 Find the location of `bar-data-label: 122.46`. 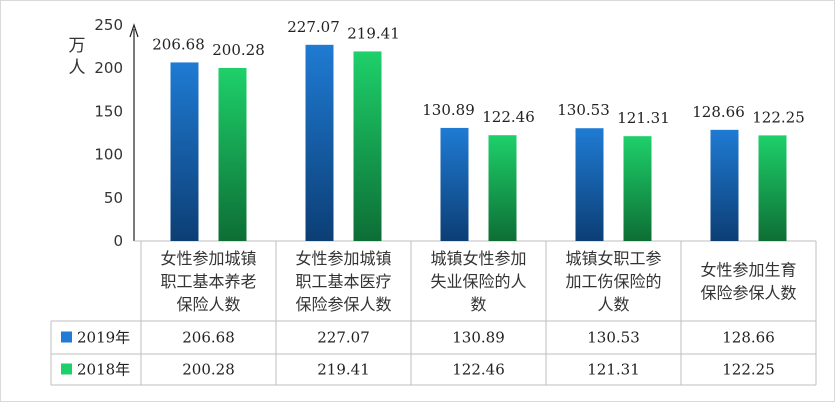

bar-data-label: 122.46 is located at coordinates (508, 117).